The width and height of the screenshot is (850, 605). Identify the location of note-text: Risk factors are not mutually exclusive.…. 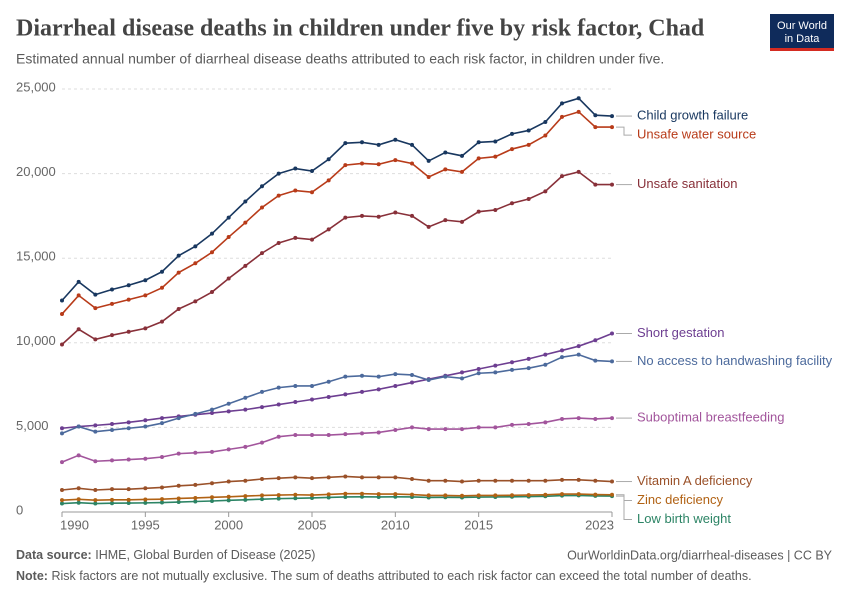
(401, 576).